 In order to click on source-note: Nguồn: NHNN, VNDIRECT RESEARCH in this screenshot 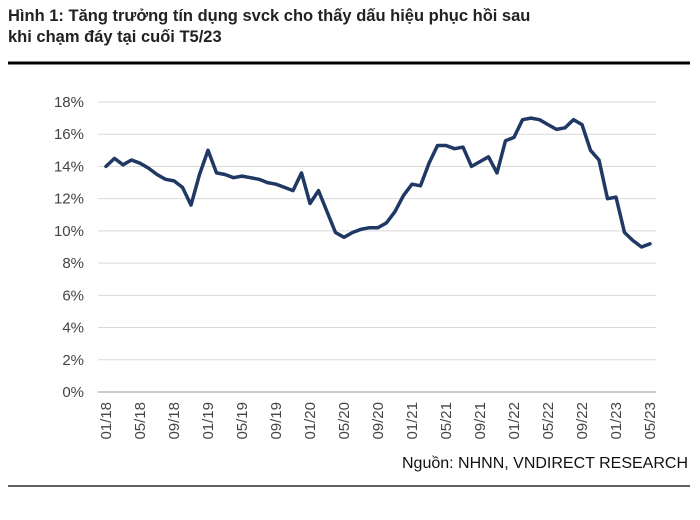, I will do `click(545, 463)`.